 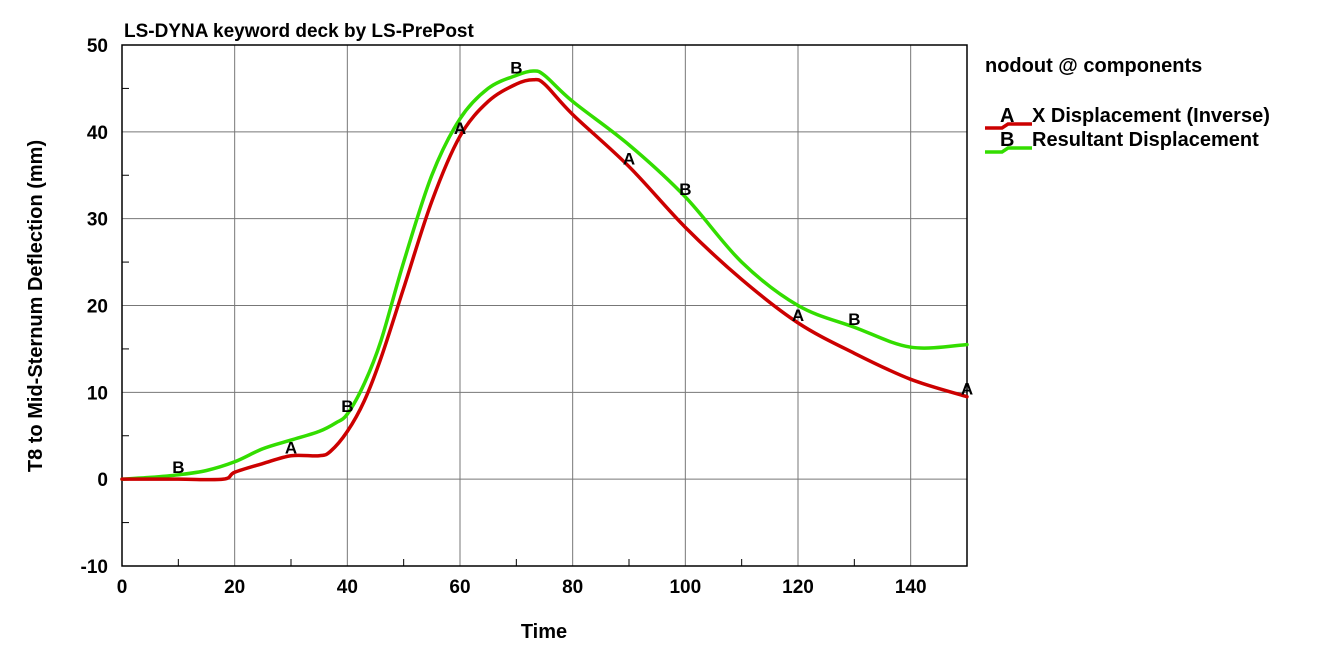 What do you see at coordinates (97, 133) in the screenshot?
I see `y-tick-label: 40` at bounding box center [97, 133].